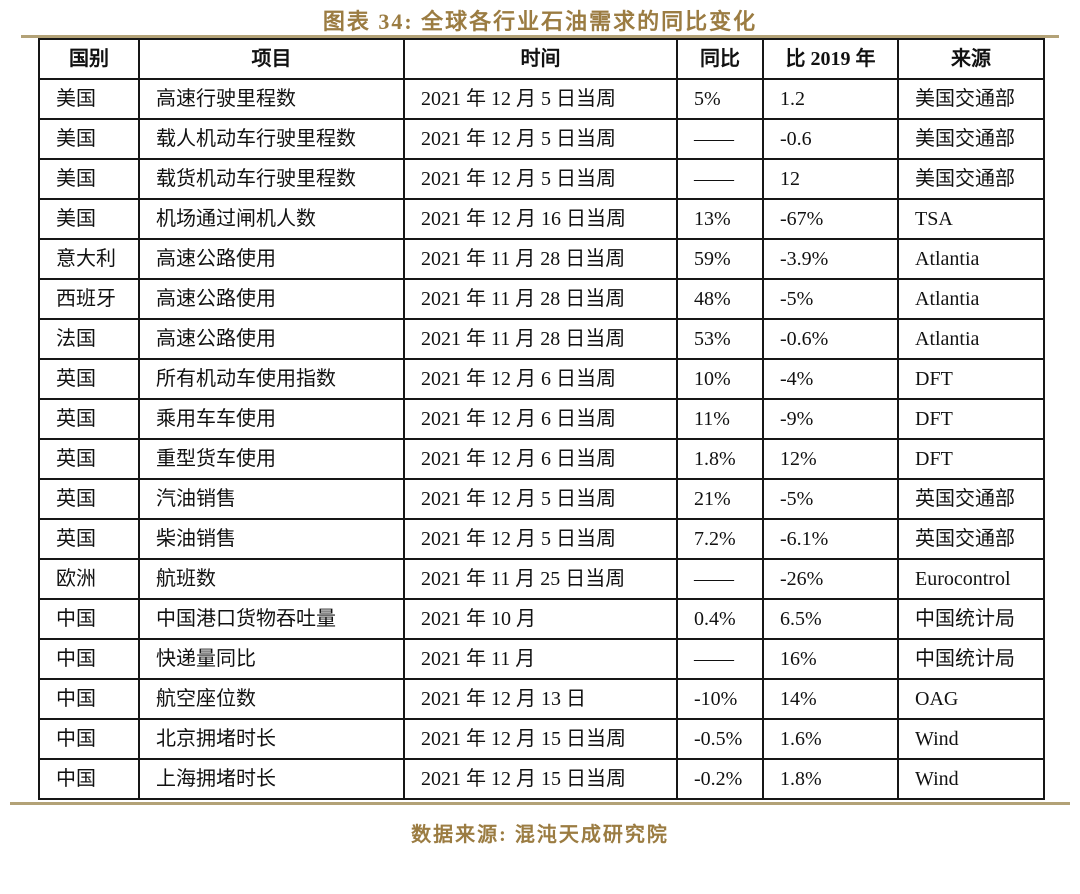 The image size is (1080, 894). Describe the element at coordinates (271, 419) in the screenshot. I see `table-cell: 乘用车车使用` at that location.